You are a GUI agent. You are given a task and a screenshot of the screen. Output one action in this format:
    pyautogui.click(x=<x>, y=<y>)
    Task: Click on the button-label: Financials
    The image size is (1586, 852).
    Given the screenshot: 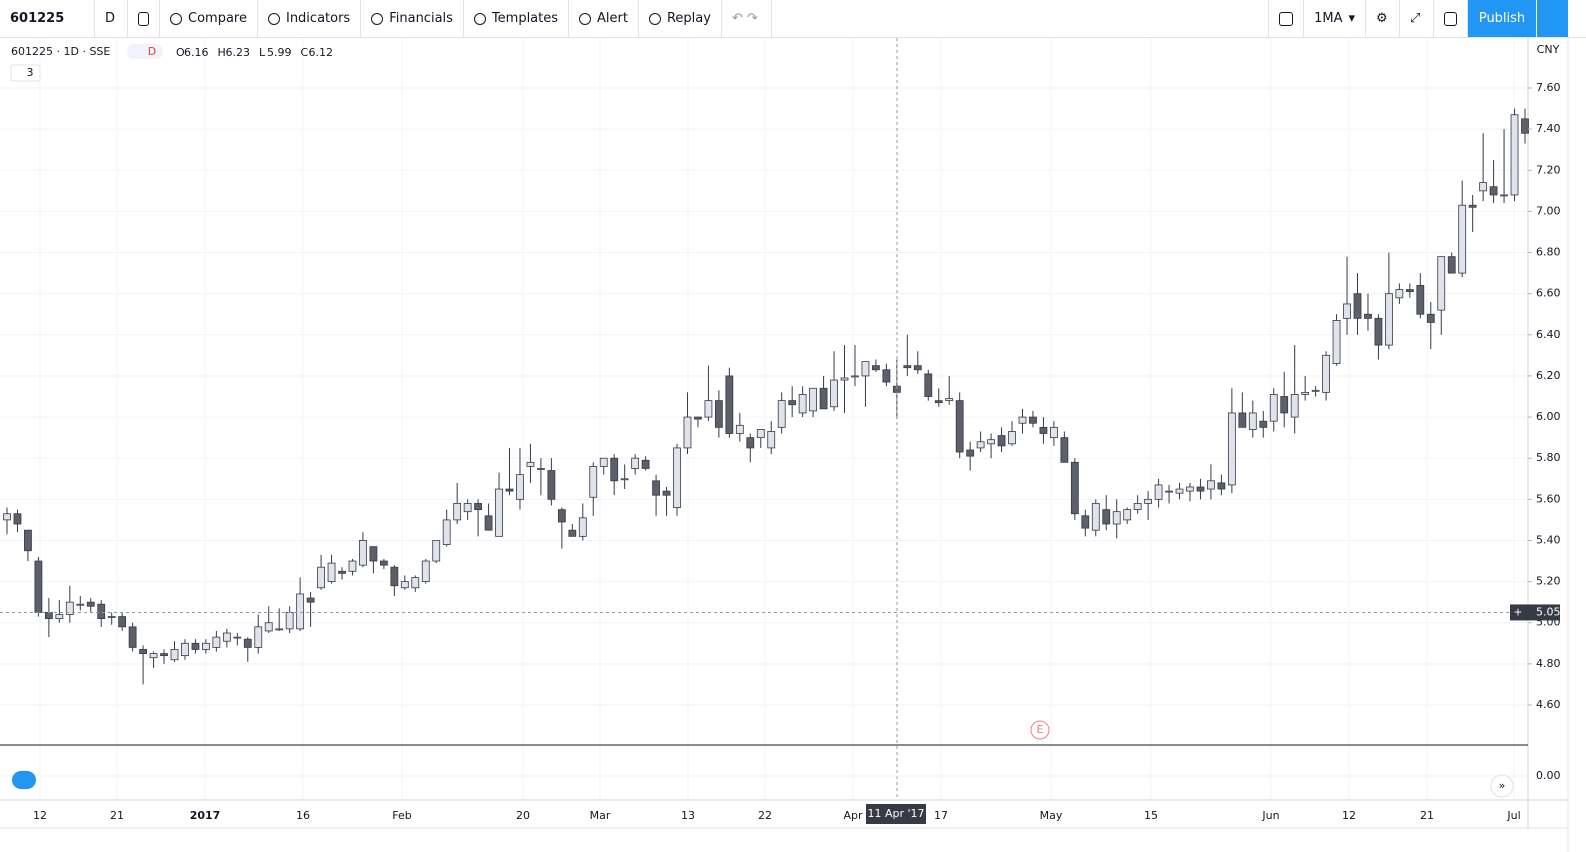 What is the action you would take?
    pyautogui.click(x=421, y=18)
    